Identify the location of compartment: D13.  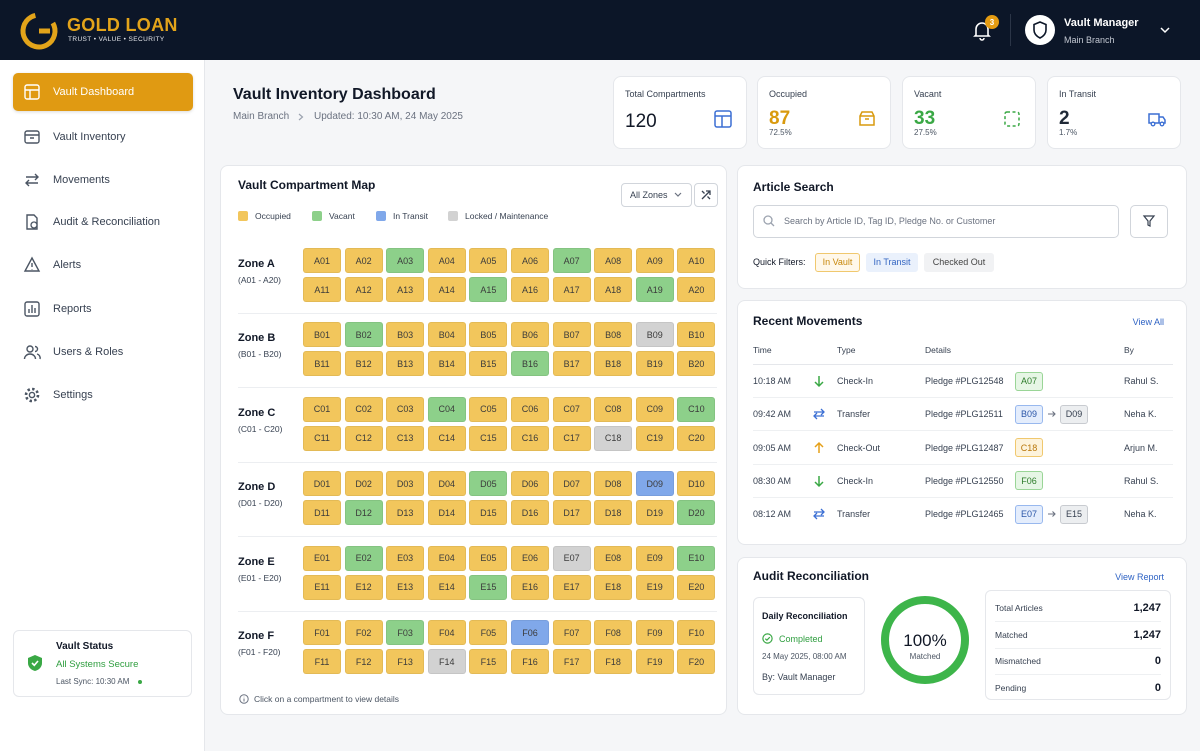
(405, 513).